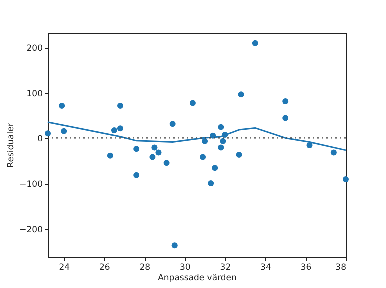  I want to click on y-tick-label: −100, so click(31, 185).